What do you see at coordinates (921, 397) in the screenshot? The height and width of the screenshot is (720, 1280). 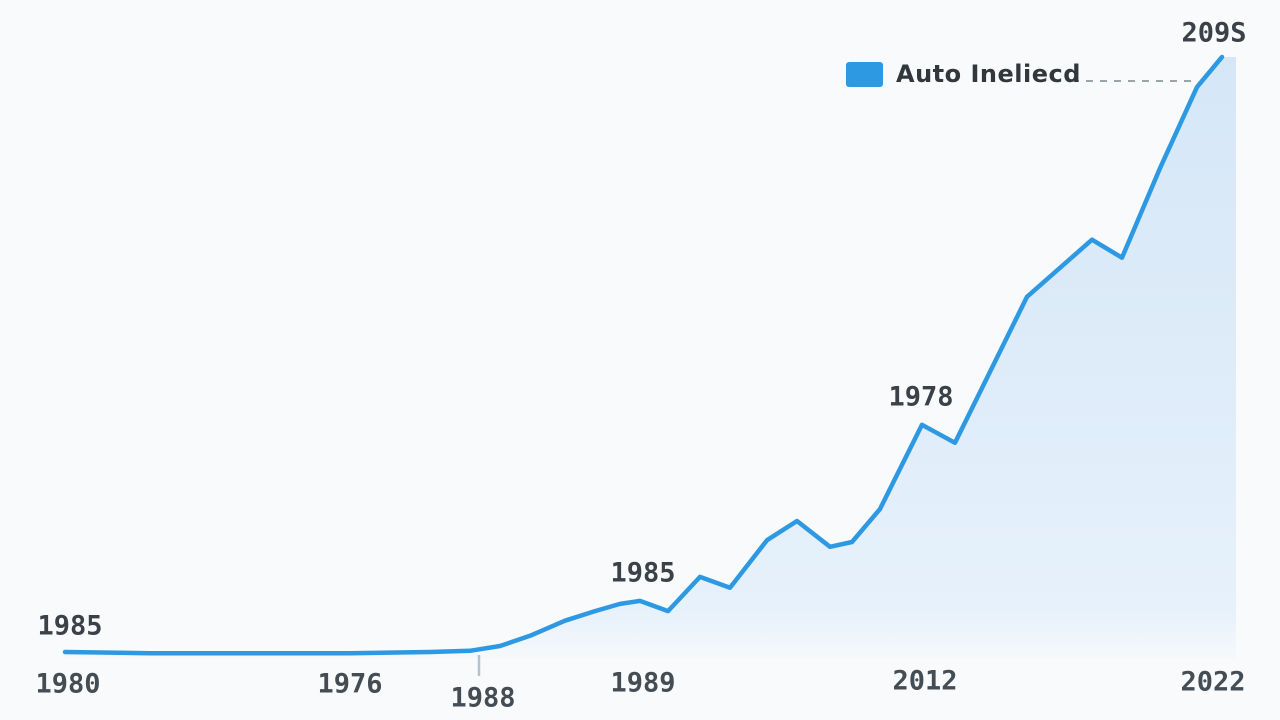 I see `annotation-label: 1978` at bounding box center [921, 397].